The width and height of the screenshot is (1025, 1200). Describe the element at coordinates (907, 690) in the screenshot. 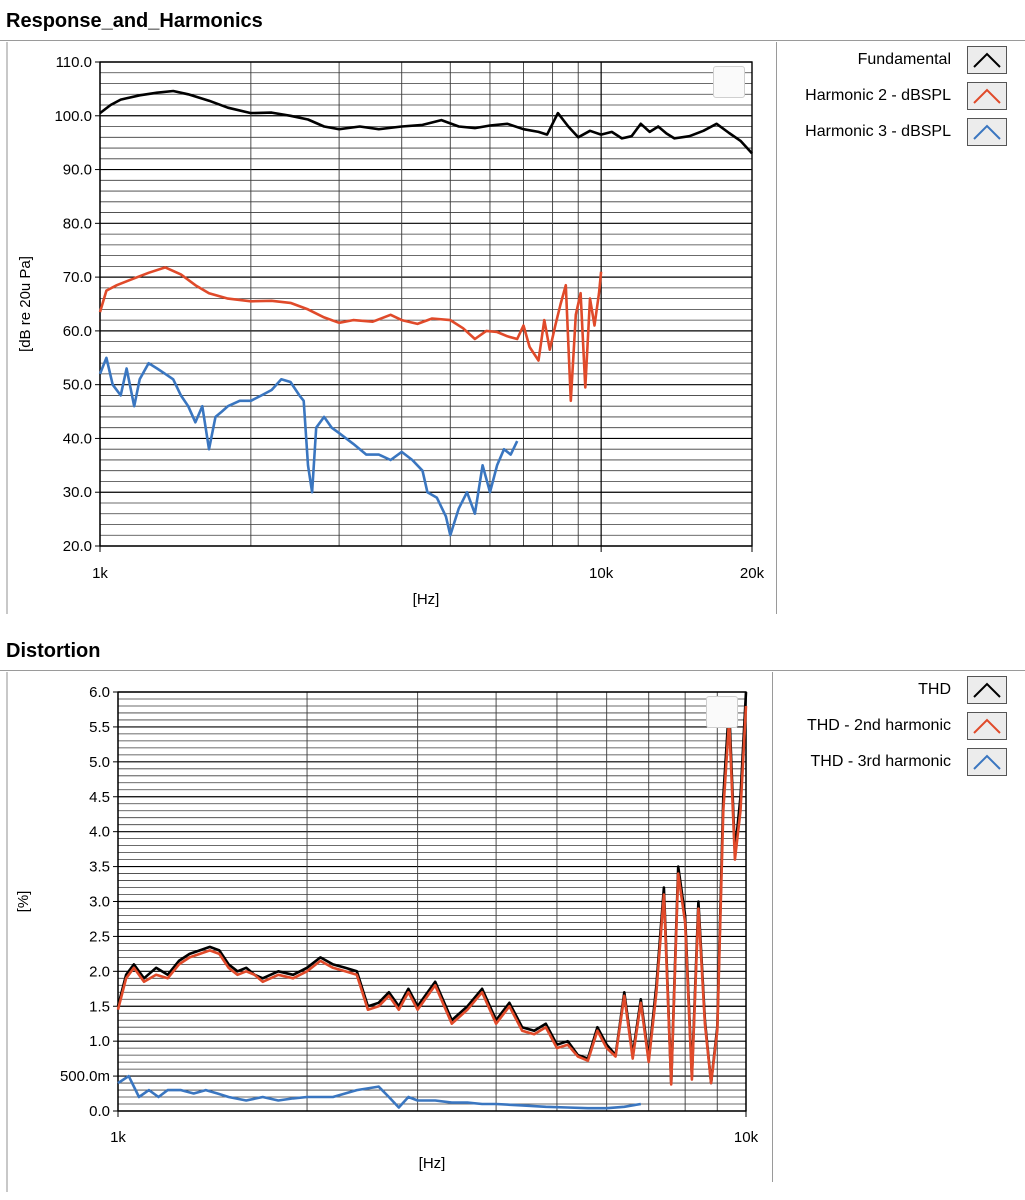

I see `legend-item: THD` at that location.